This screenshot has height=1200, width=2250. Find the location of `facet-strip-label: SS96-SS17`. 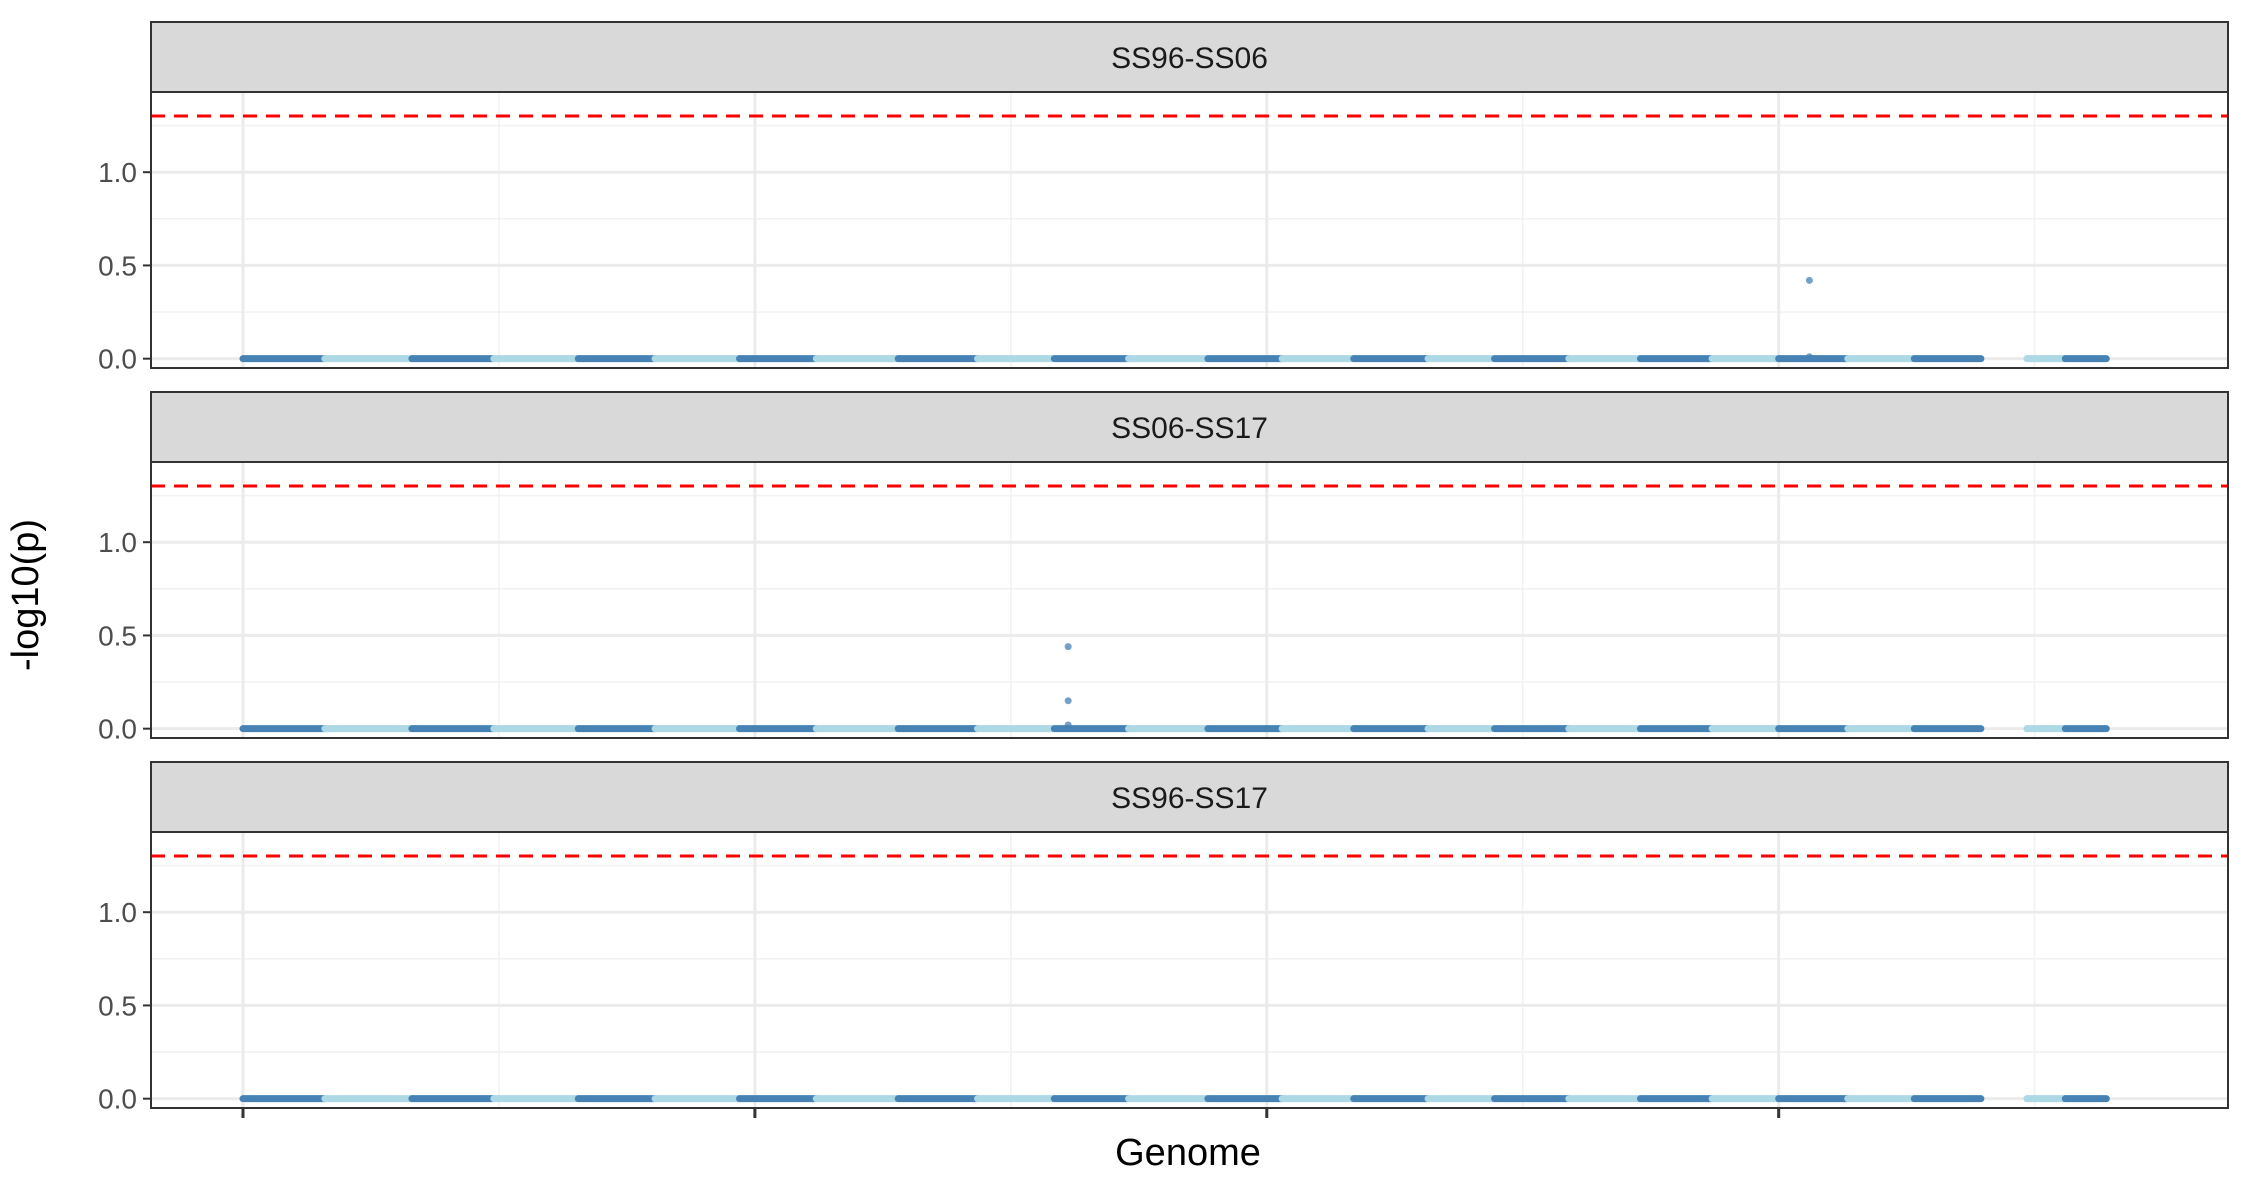

facet-strip-label: SS96-SS17 is located at coordinates (1189, 798).